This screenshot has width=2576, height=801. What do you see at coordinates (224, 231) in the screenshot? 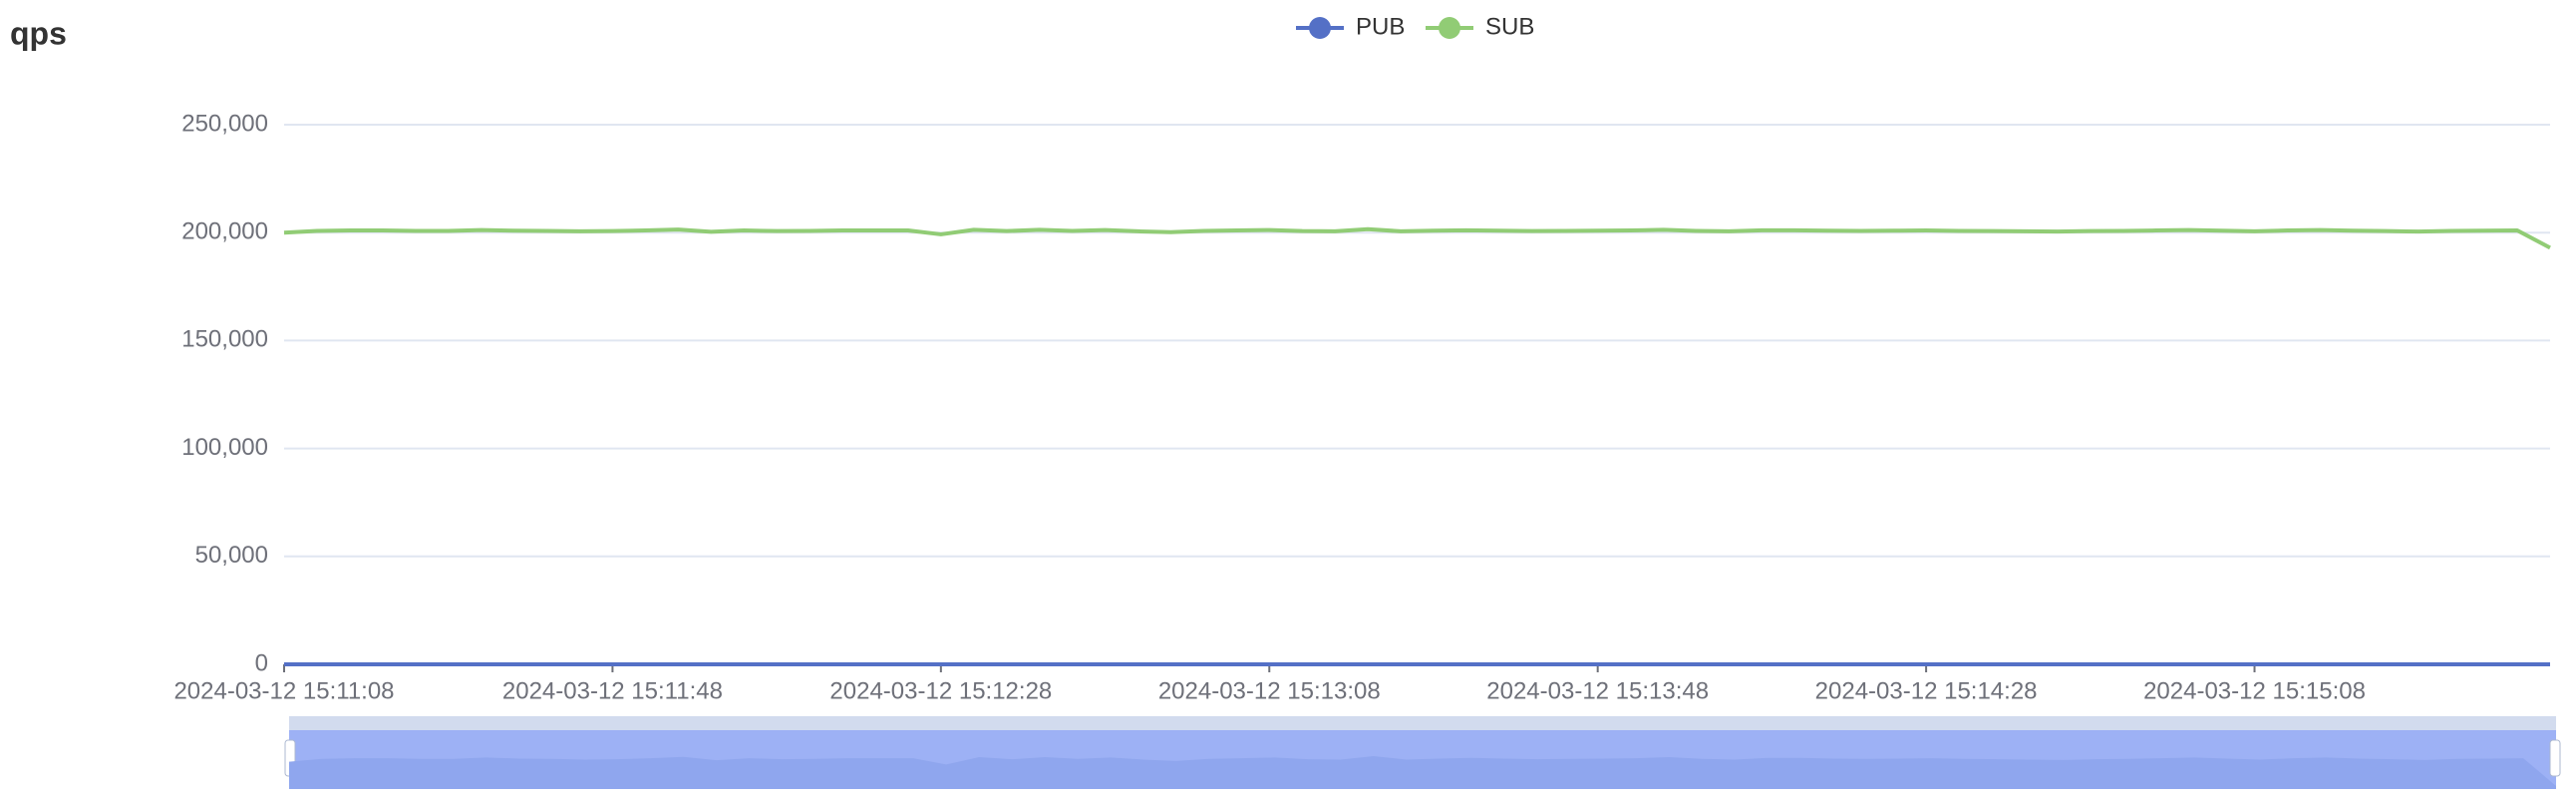
I see `y-tick-label: 200,000` at bounding box center [224, 231].